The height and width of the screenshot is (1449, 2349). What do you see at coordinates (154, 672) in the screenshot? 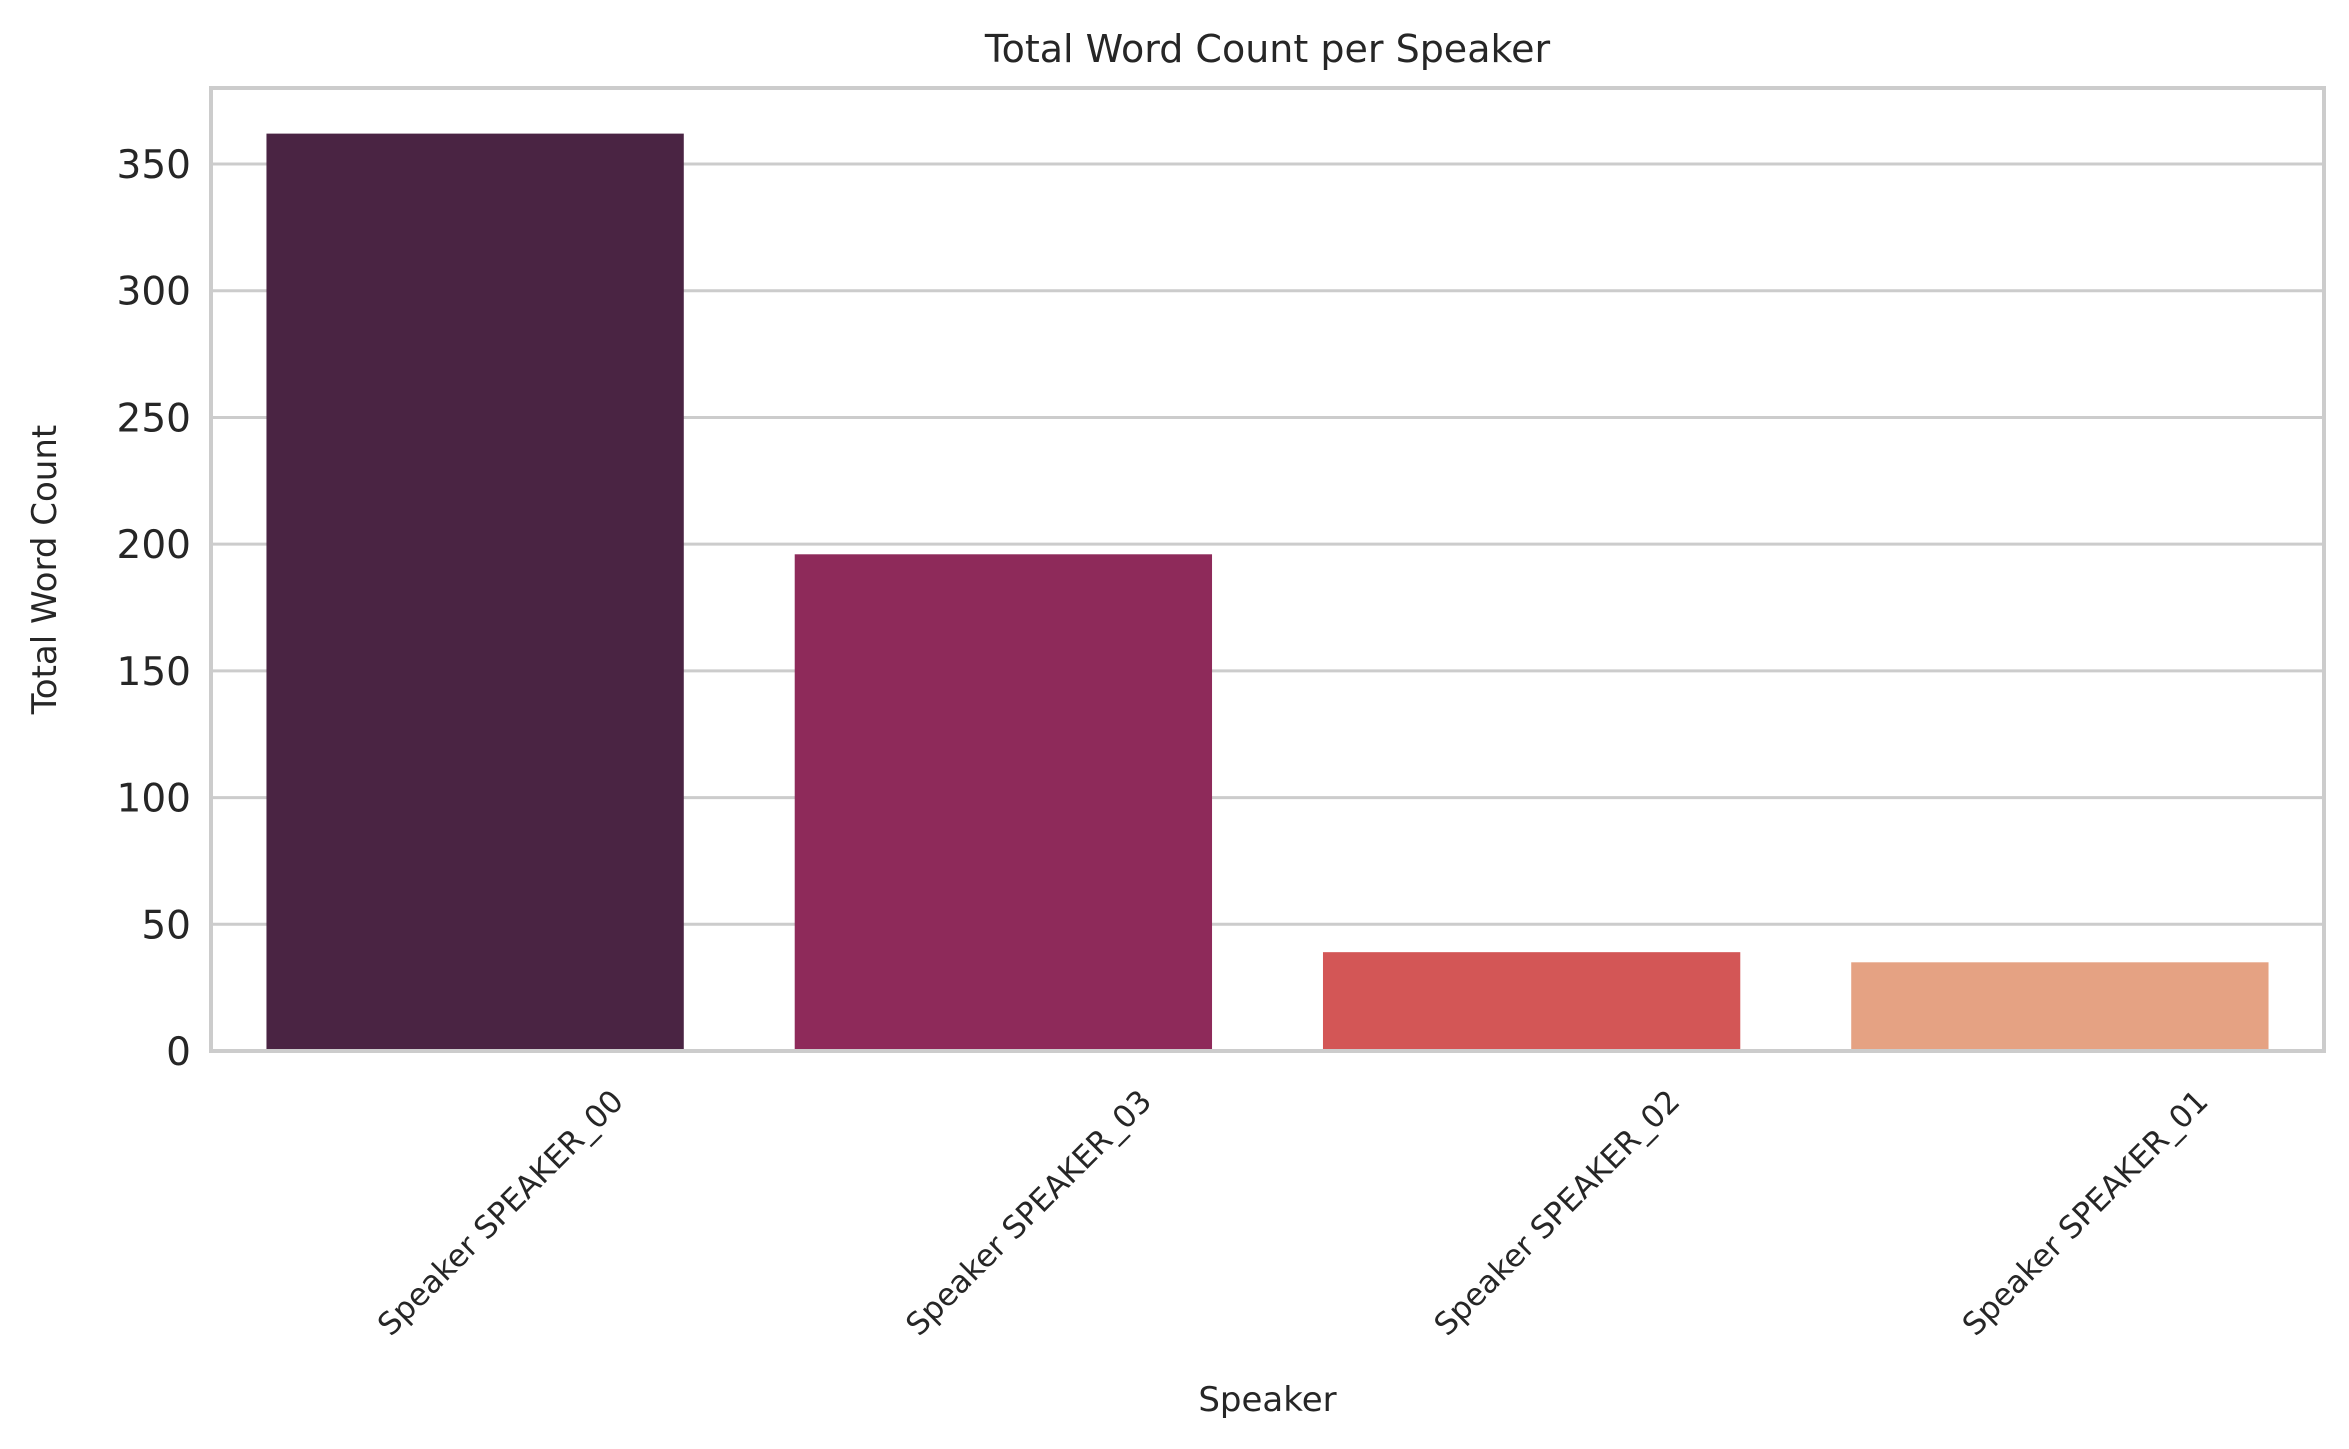
I see `y-tick-label: 150` at bounding box center [154, 672].